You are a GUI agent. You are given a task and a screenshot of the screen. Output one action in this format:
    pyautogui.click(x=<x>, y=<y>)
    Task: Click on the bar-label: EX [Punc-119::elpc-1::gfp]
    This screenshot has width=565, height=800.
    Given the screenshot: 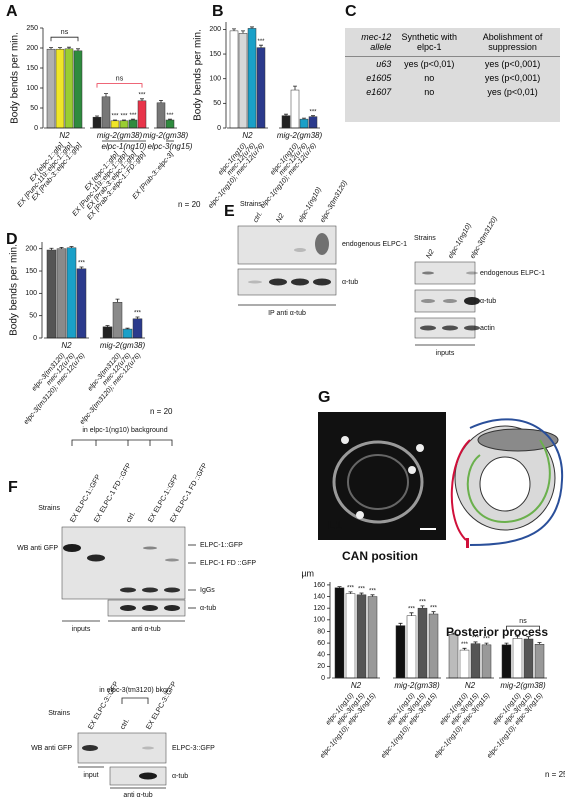 What is the action you would take?
    pyautogui.click(x=45, y=175)
    